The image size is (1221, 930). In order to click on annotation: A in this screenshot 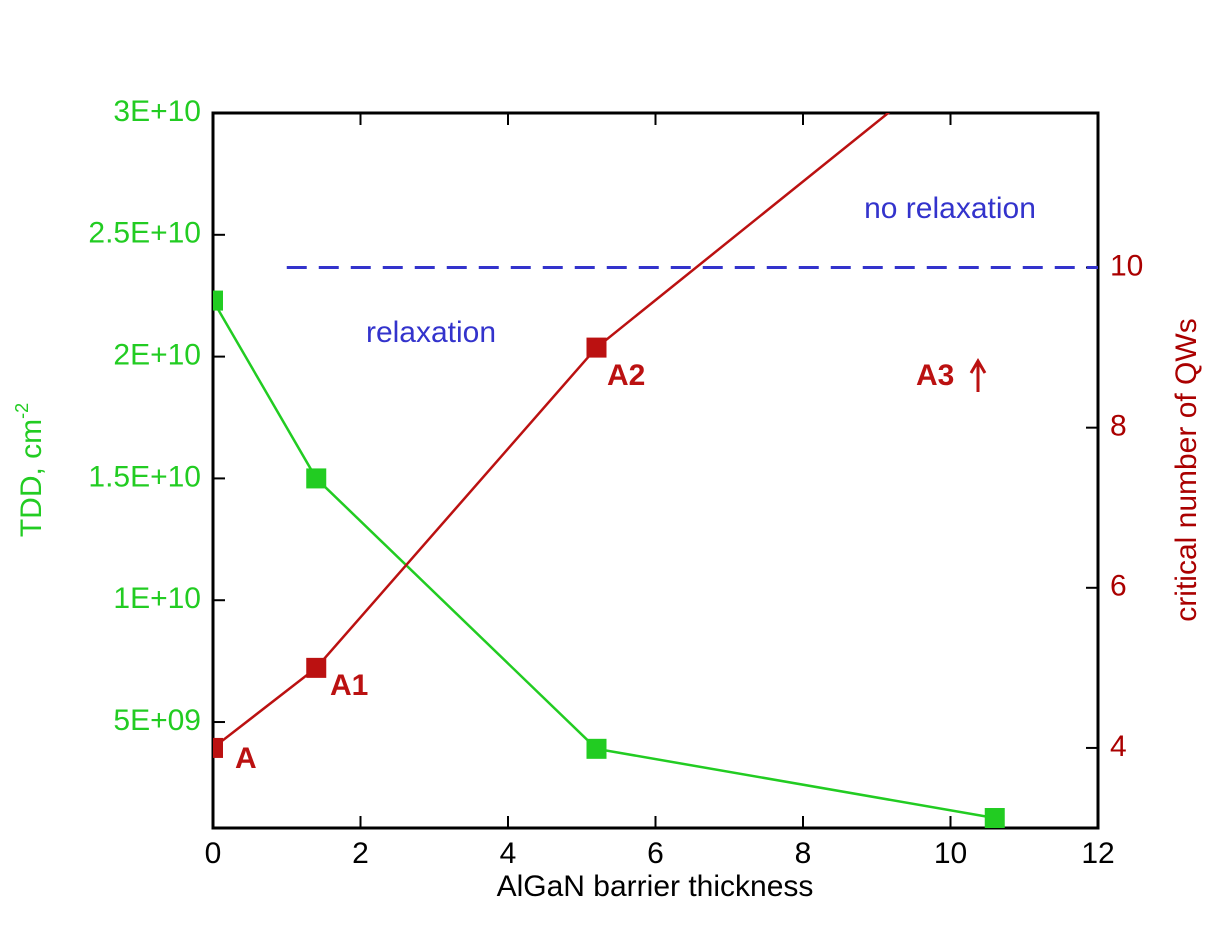, I will do `click(246, 758)`.